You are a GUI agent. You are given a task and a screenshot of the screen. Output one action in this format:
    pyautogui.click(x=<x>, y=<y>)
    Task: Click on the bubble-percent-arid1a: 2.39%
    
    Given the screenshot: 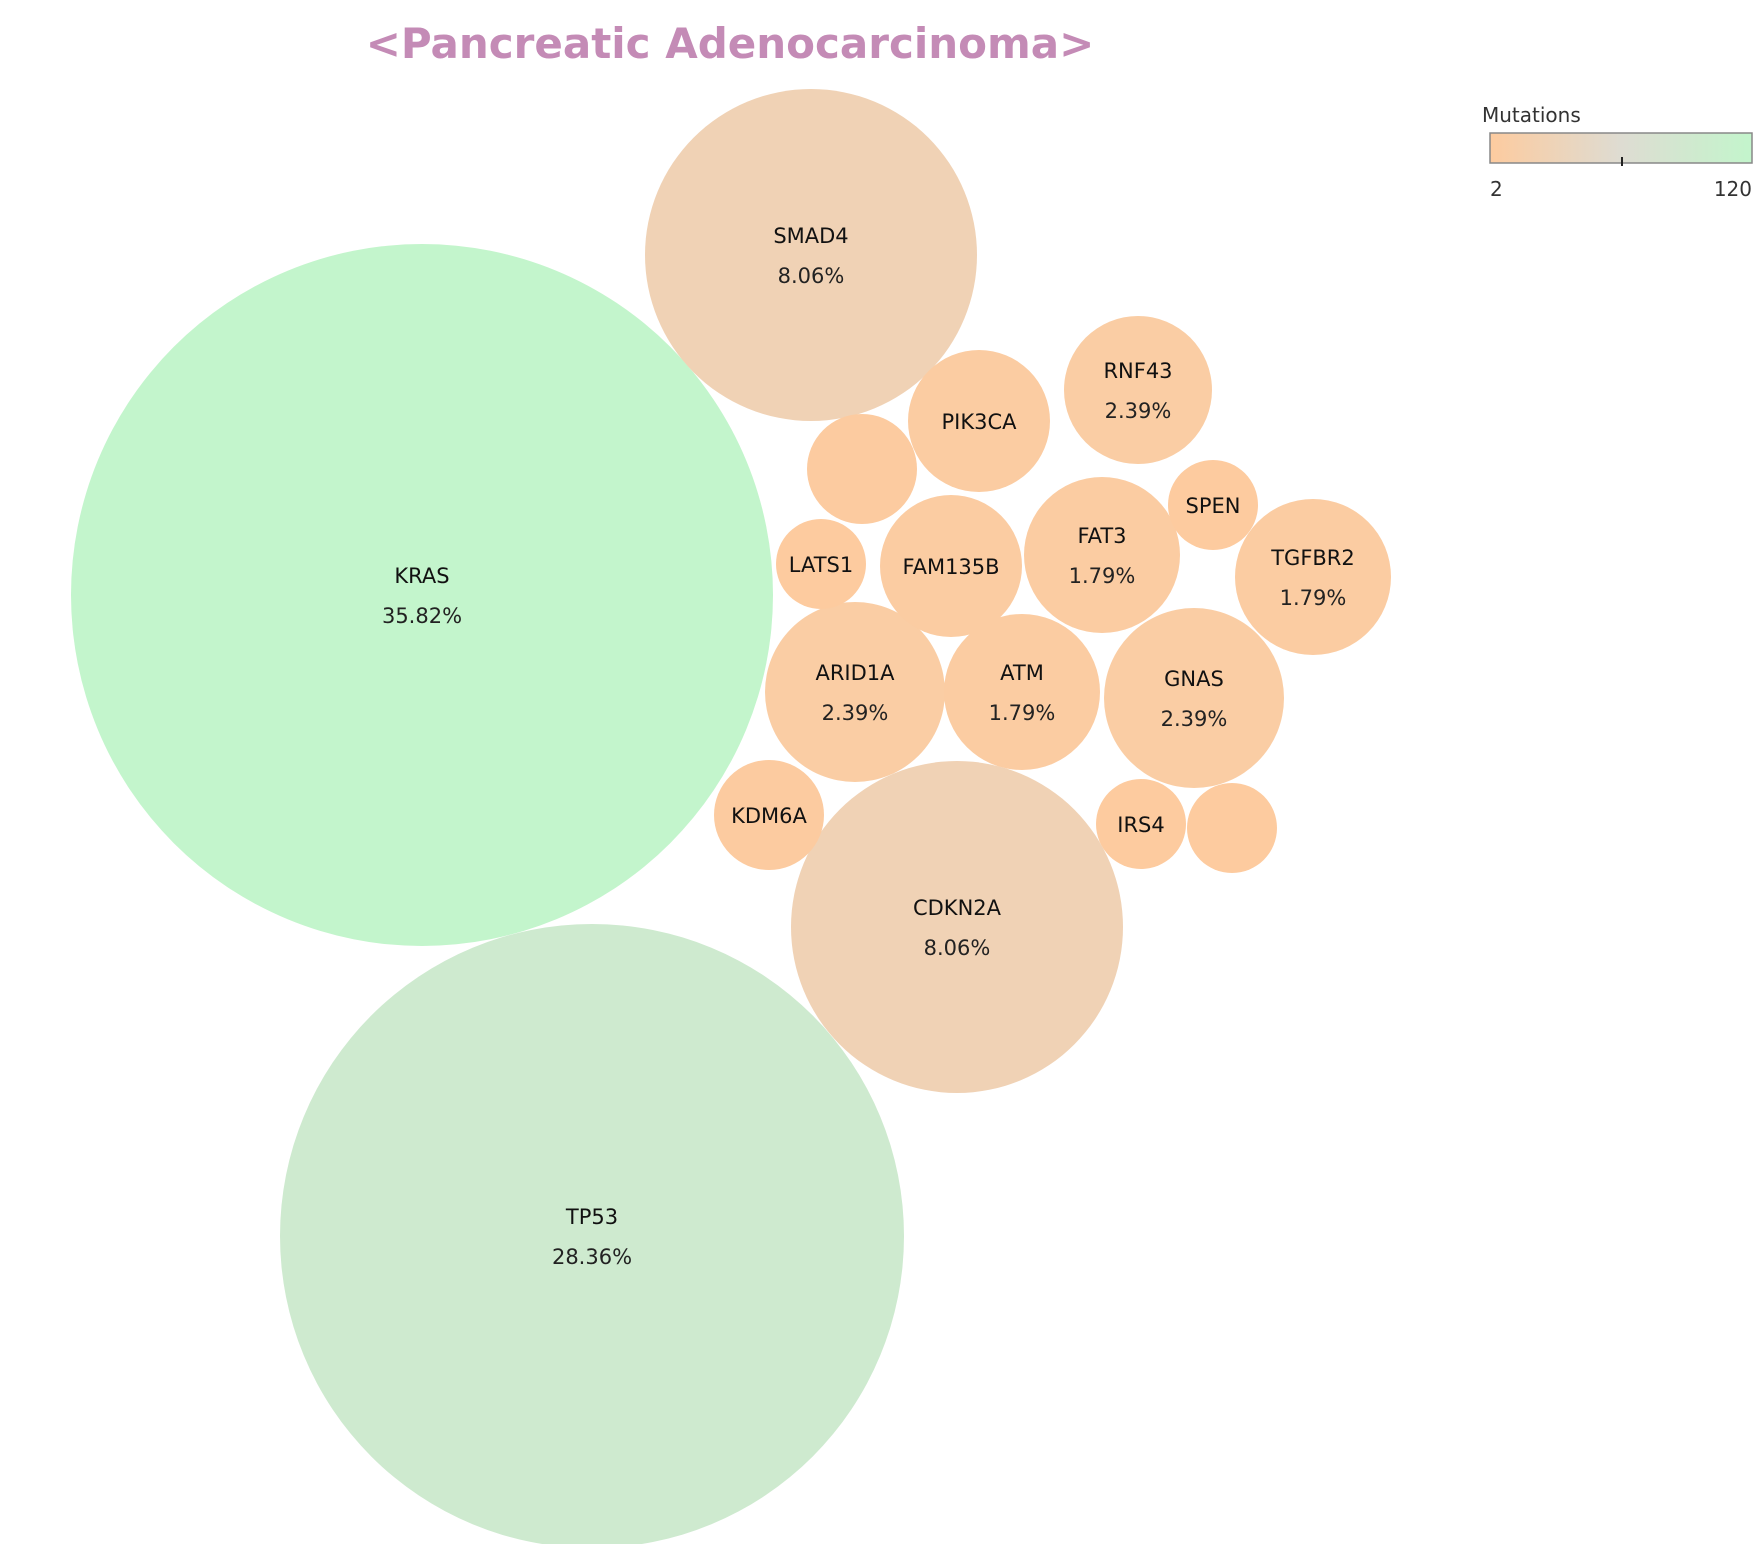 What is the action you would take?
    pyautogui.click(x=855, y=713)
    